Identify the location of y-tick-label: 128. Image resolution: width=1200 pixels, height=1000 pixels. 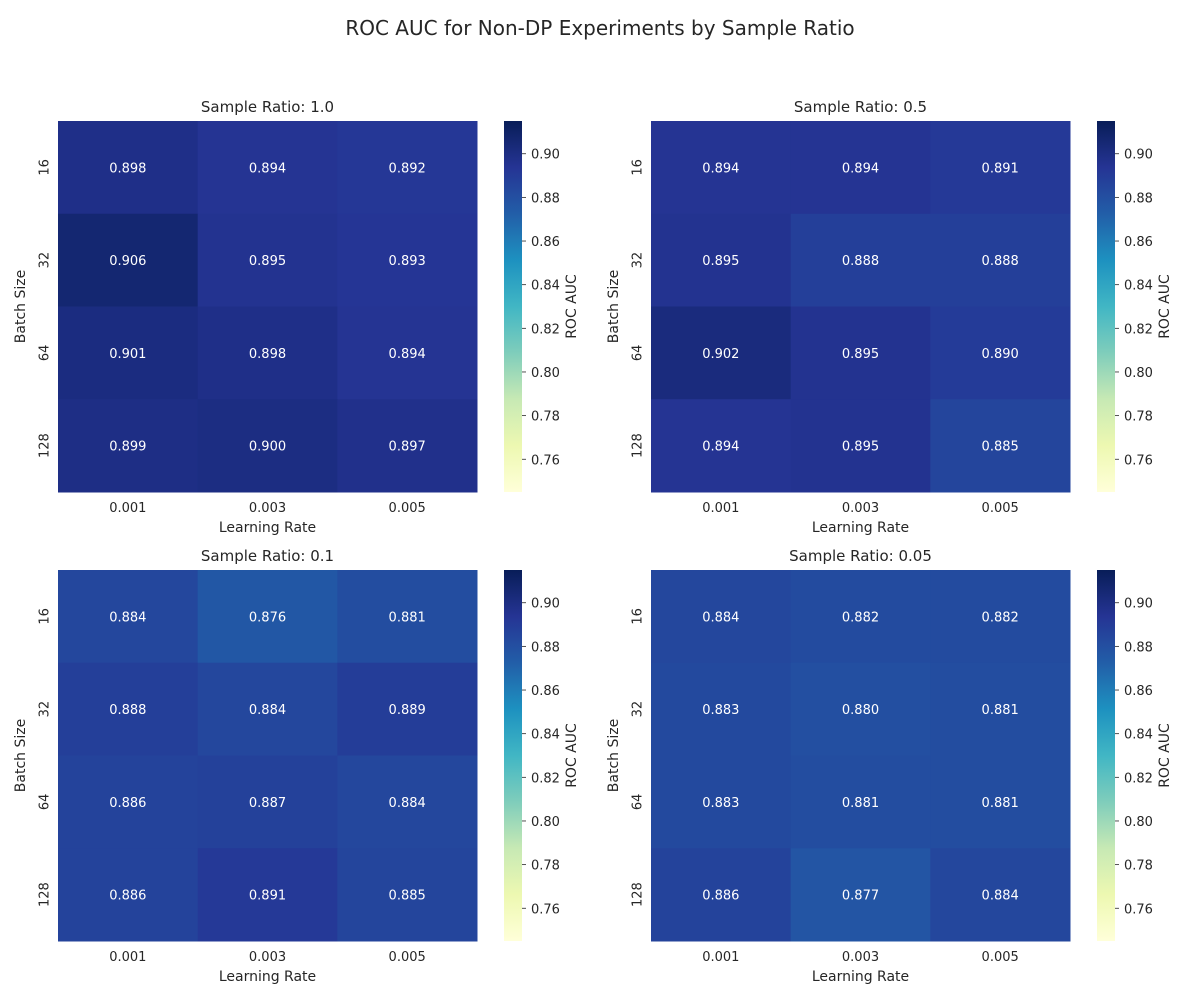
(638, 445).